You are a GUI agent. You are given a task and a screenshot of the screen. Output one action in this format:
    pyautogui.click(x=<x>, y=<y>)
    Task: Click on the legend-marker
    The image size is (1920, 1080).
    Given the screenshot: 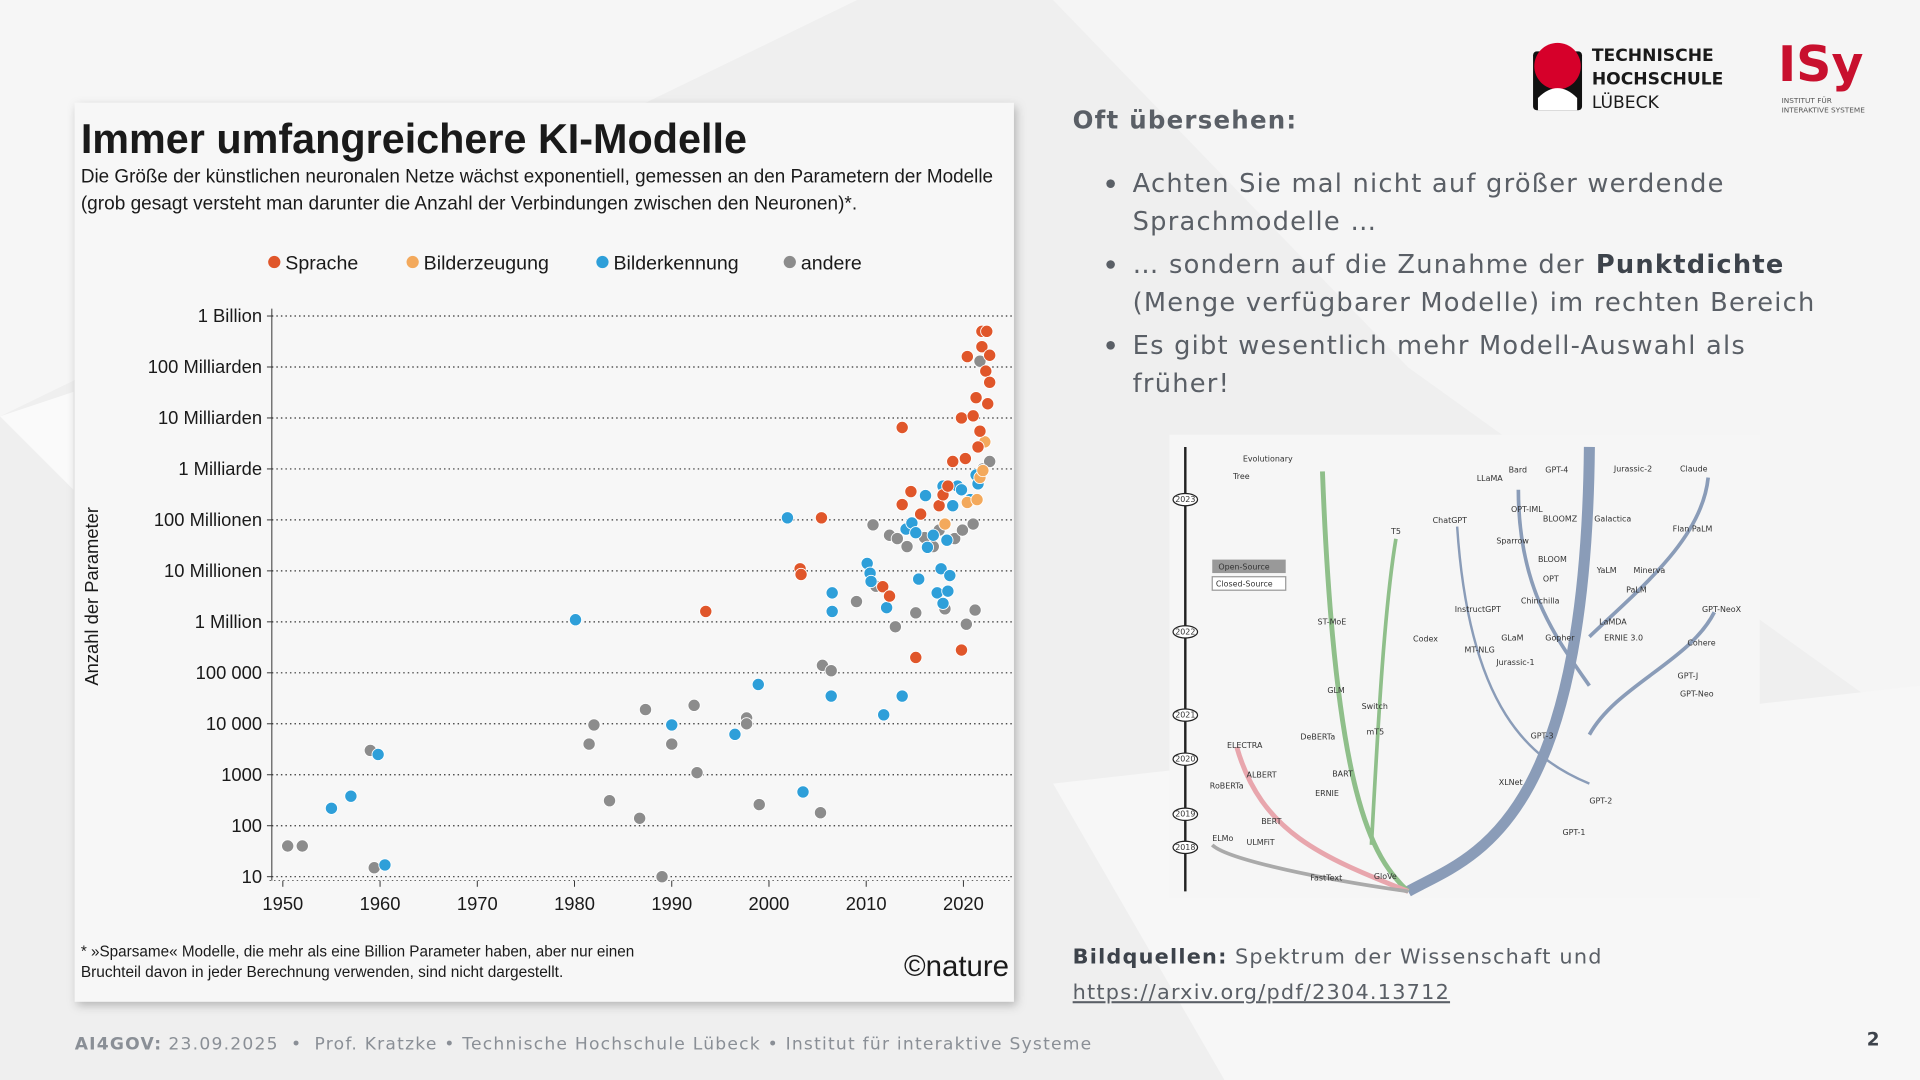 What is the action you would take?
    pyautogui.click(x=274, y=262)
    